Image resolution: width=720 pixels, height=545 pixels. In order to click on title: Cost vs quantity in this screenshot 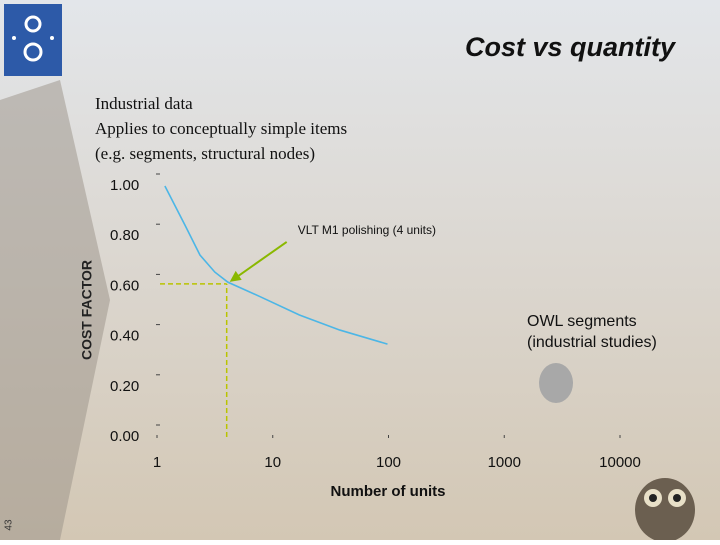, I will do `click(571, 47)`.